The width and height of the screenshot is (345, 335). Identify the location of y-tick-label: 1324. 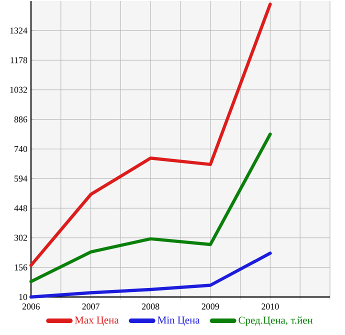
(19, 31).